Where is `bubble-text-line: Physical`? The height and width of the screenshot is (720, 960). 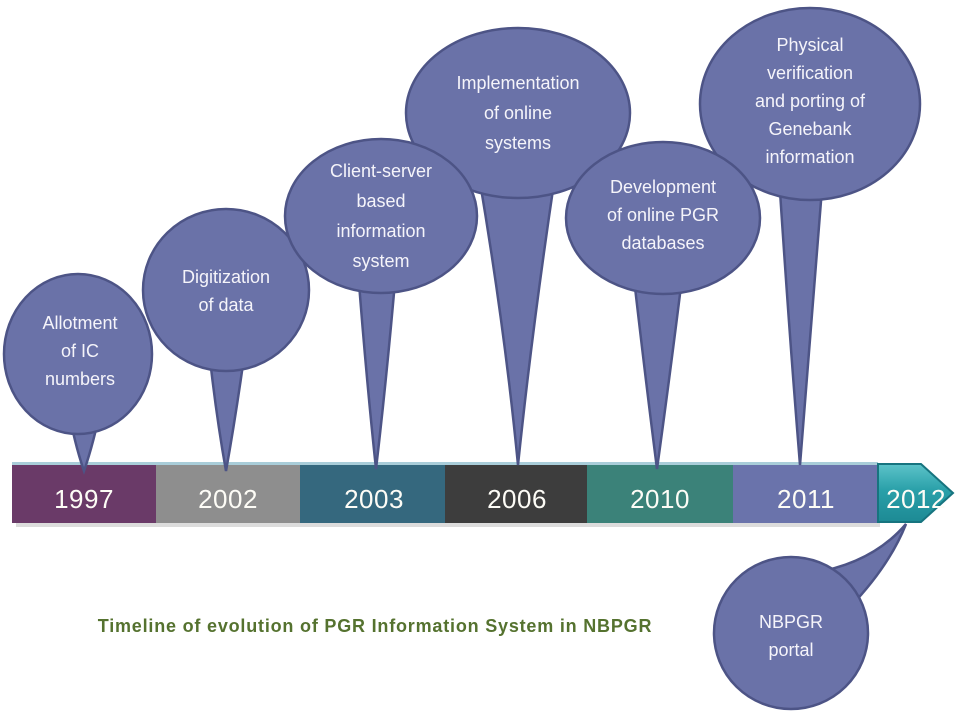
bubble-text-line: Physical is located at coordinates (809, 45).